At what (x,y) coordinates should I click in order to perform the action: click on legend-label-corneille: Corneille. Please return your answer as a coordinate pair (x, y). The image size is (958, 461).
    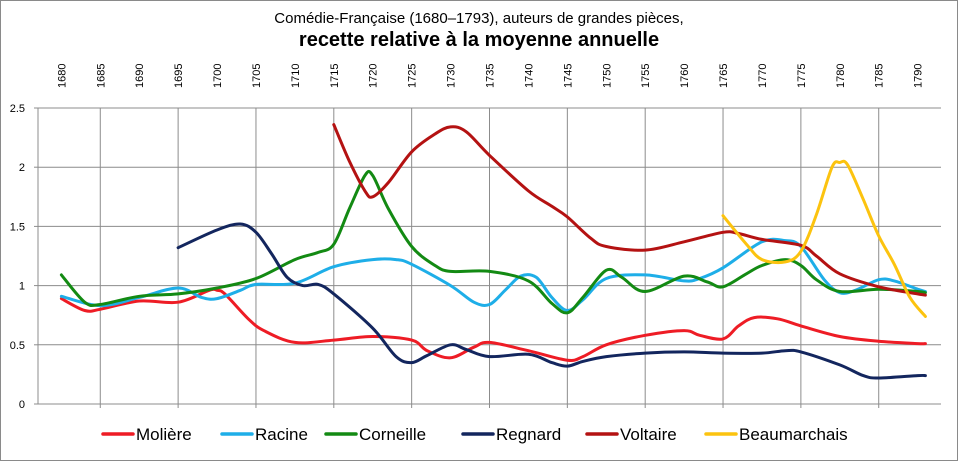
    Looking at the image, I should click on (392, 434).